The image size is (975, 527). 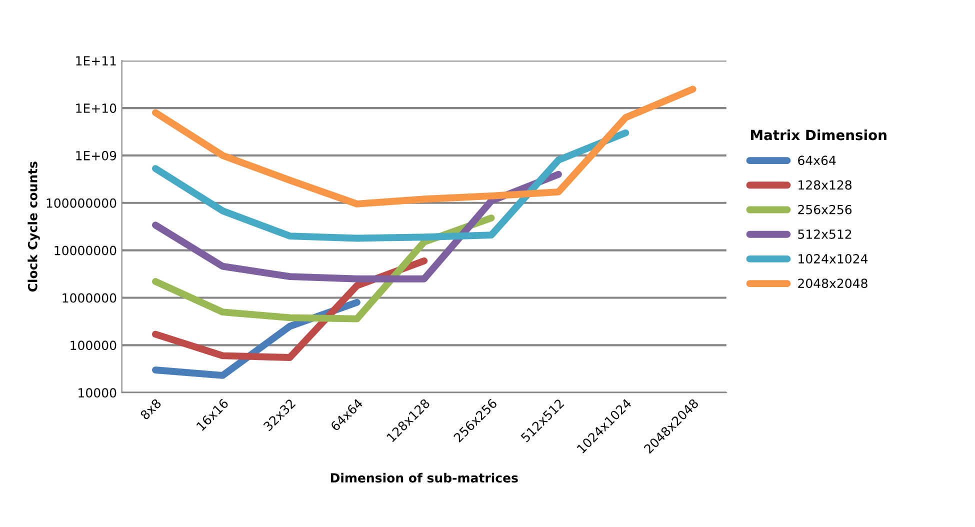 What do you see at coordinates (825, 209) in the screenshot?
I see `legend-label: 256x256` at bounding box center [825, 209].